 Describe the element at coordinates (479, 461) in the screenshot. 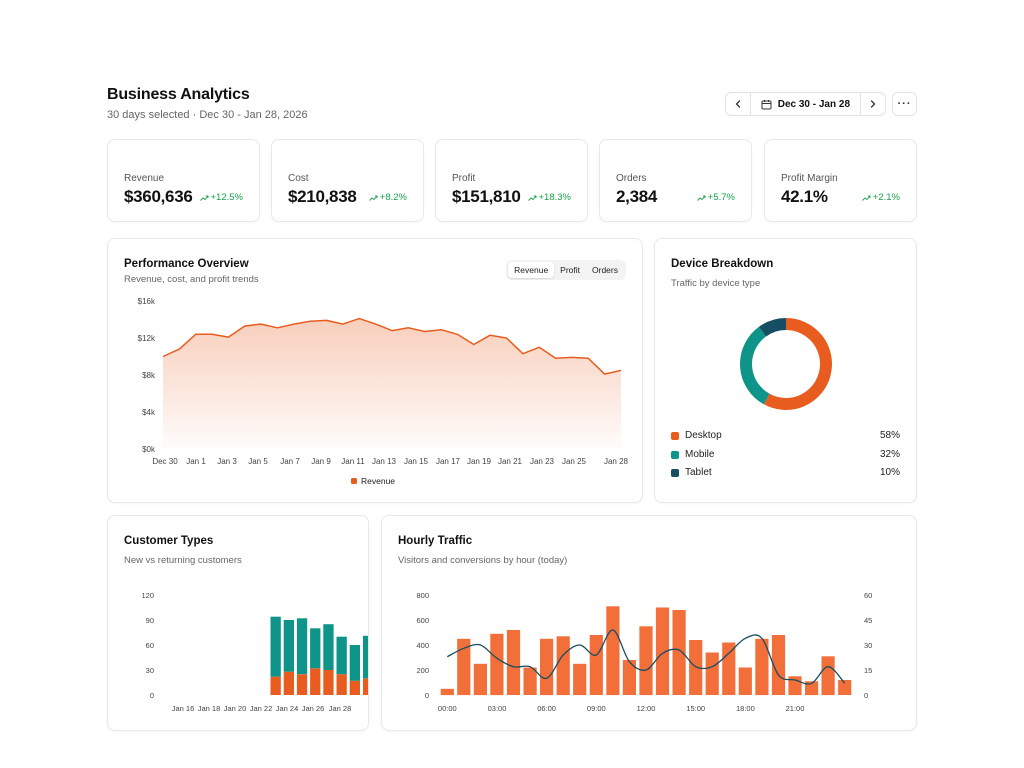

I see `x-tick-label: Jan 19` at that location.